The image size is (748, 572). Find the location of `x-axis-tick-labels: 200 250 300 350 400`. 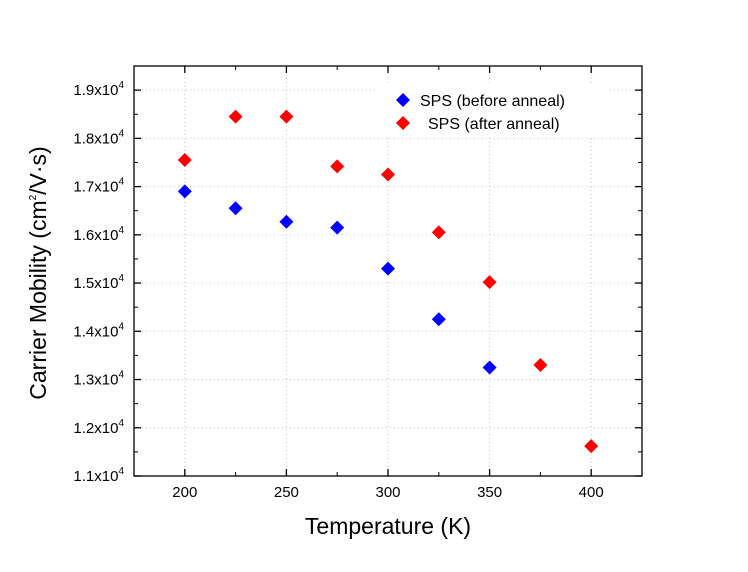

x-axis-tick-labels: 200 250 300 350 400 is located at coordinates (387, 492).